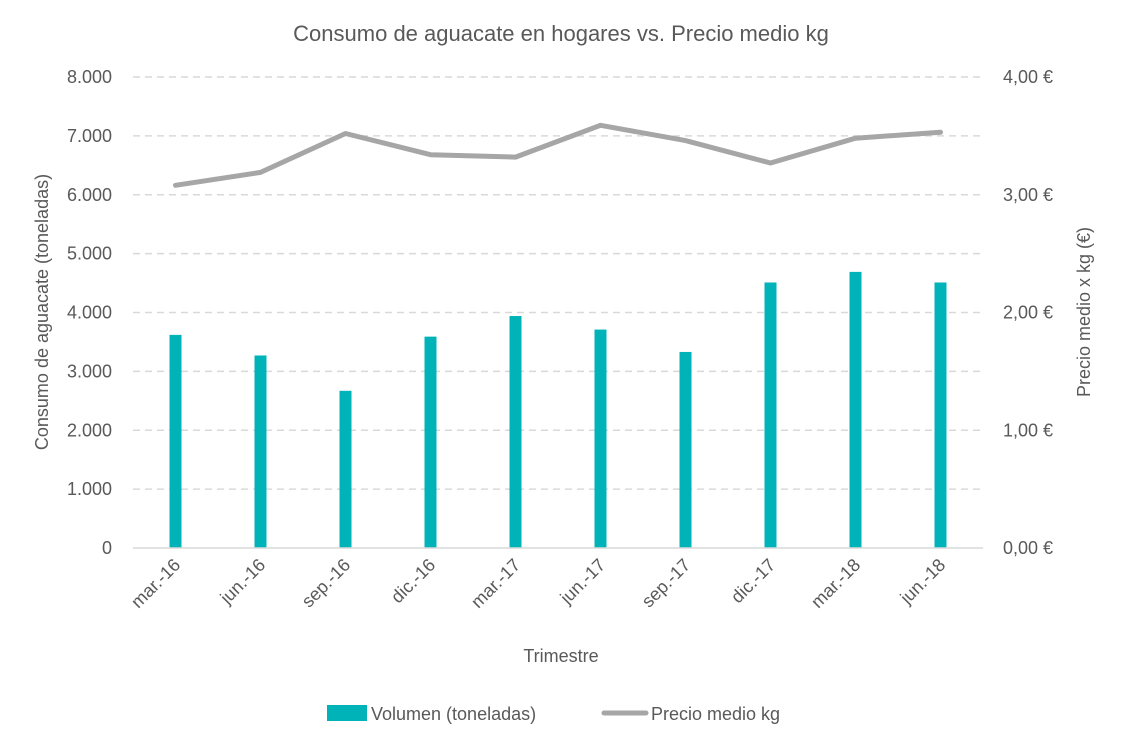 Image resolution: width=1122 pixels, height=746 pixels. I want to click on left-tick-label: 5.000, so click(89, 254).